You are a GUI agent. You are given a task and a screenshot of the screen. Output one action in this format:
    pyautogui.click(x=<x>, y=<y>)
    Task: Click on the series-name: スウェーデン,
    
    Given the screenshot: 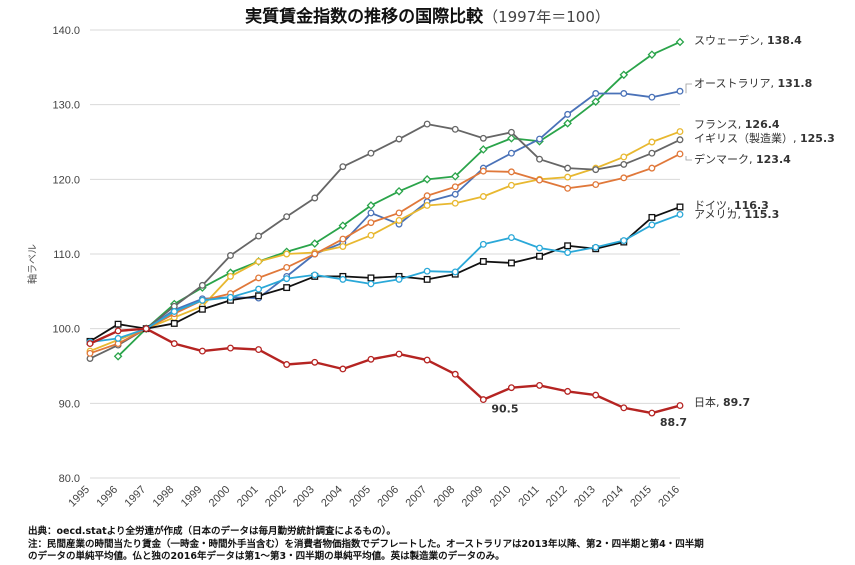 What is the action you would take?
    pyautogui.click(x=730, y=40)
    